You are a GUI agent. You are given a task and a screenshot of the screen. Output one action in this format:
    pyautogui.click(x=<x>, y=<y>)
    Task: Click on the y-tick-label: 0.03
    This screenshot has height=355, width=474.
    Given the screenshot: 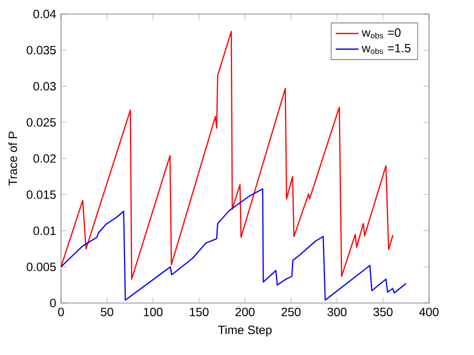 What is the action you would take?
    pyautogui.click(x=44, y=86)
    